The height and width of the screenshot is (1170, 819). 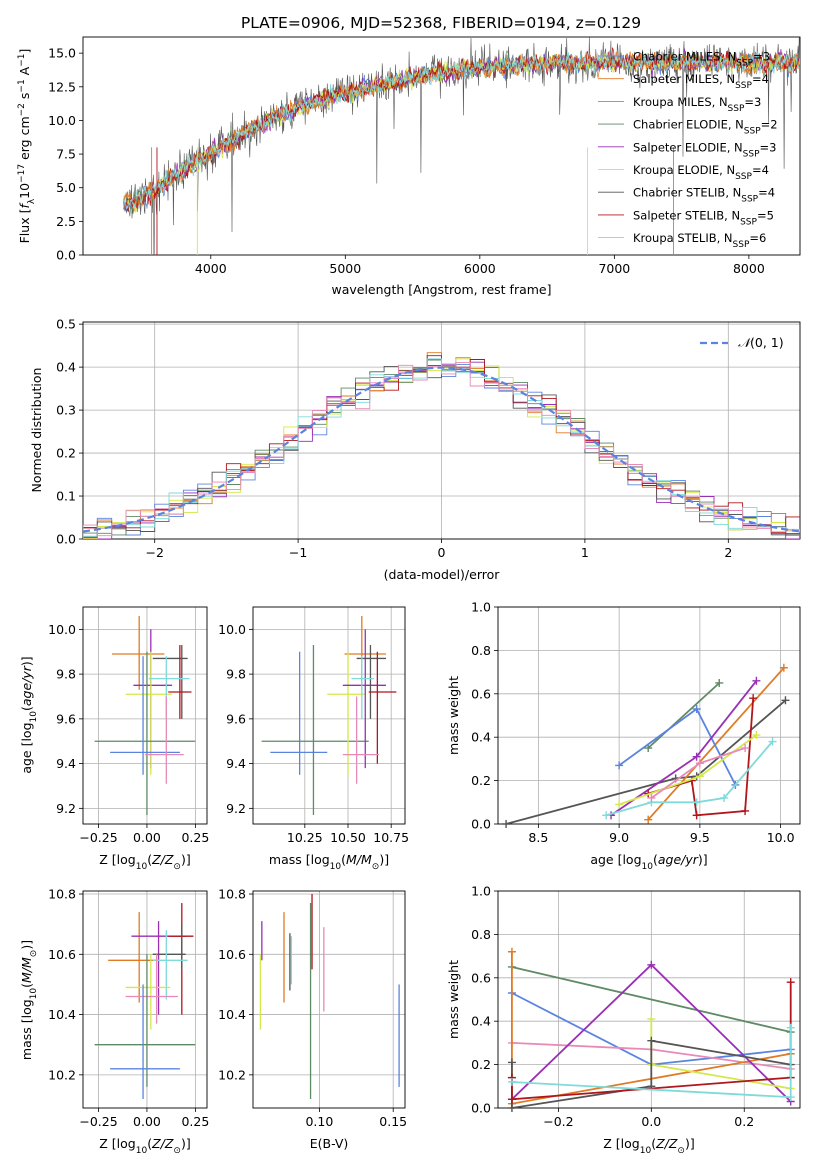 What do you see at coordinates (66, 410) in the screenshot?
I see `y-tick-label: 0.3` at bounding box center [66, 410].